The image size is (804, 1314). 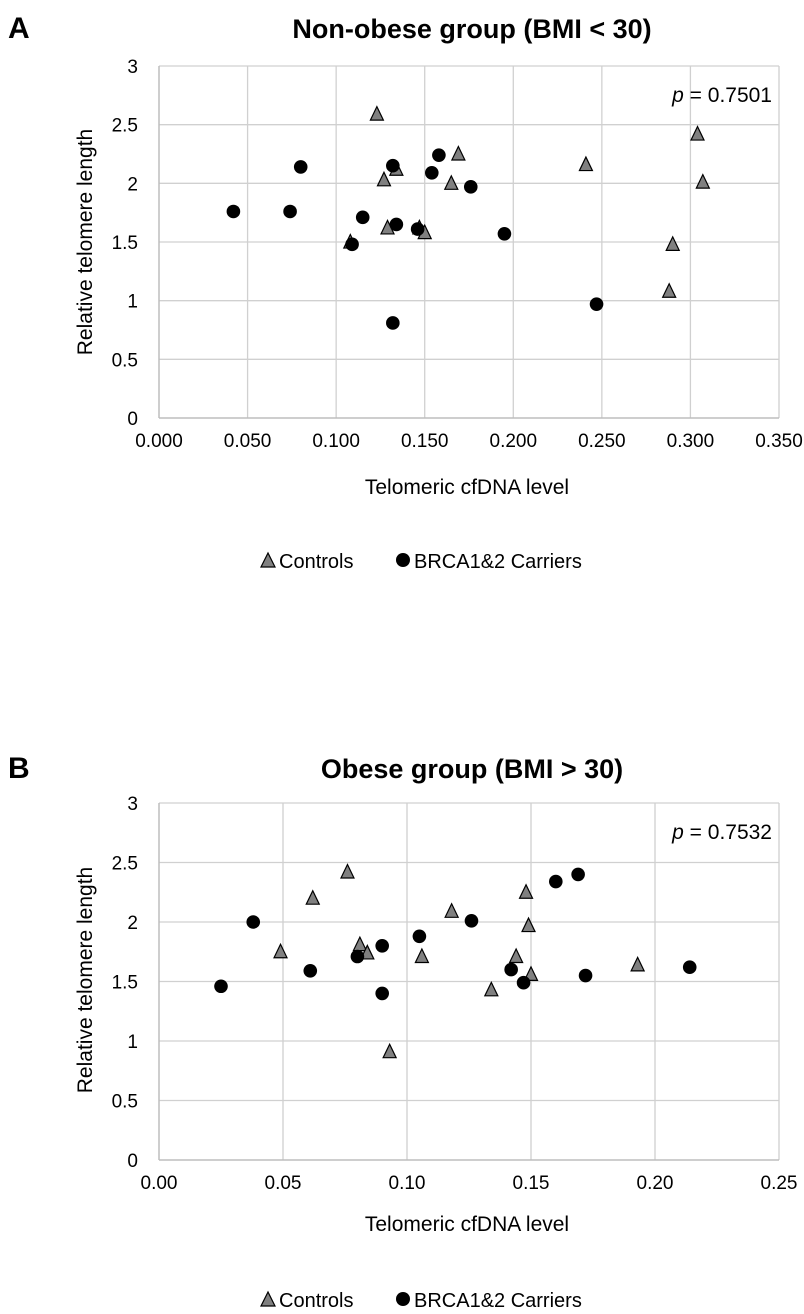 I want to click on points-a, so click(x=468, y=217).